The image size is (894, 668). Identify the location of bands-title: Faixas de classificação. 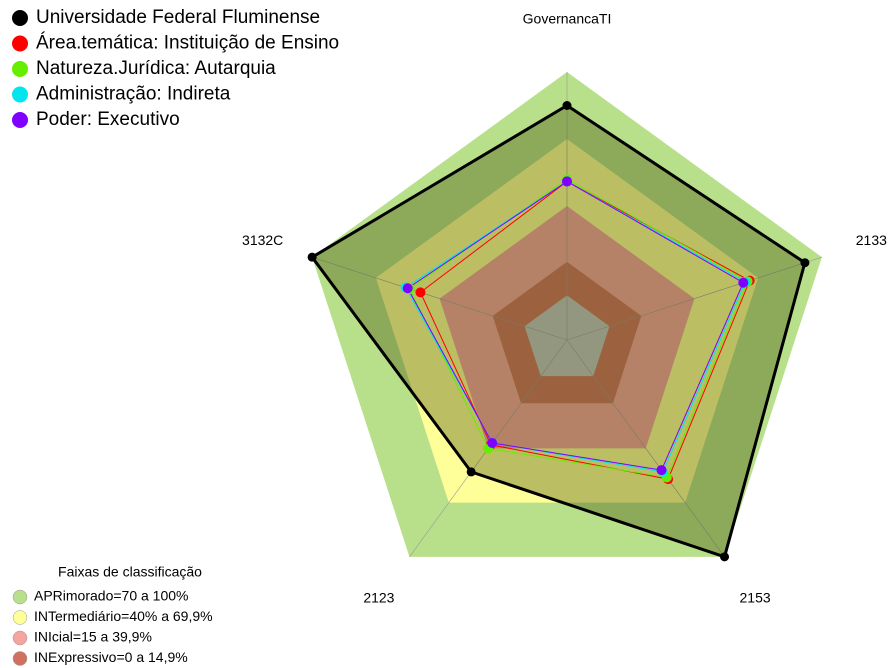
(130, 572).